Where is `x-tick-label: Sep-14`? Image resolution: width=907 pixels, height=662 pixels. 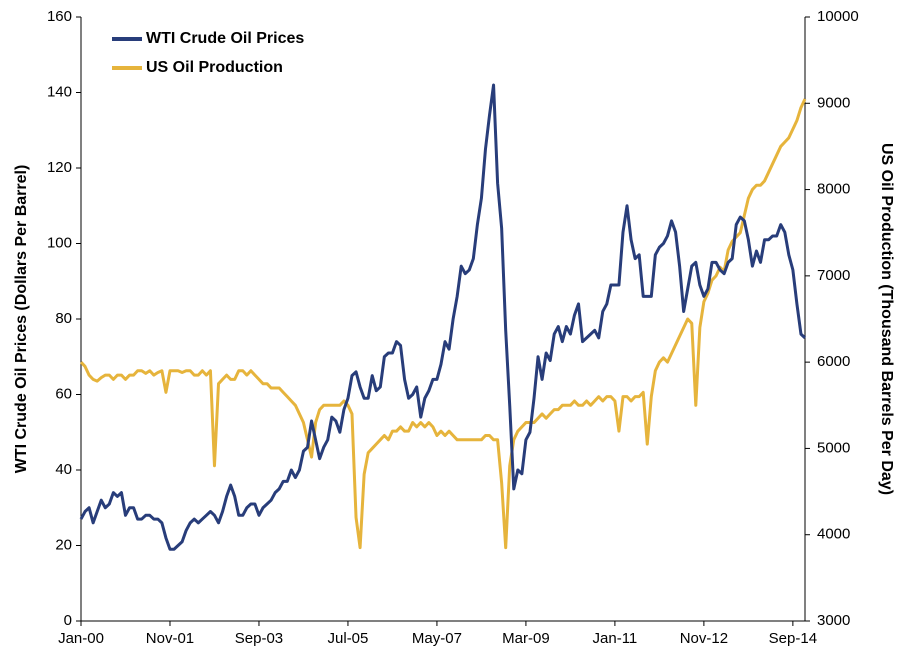
x-tick-label: Sep-14 is located at coordinates (793, 638).